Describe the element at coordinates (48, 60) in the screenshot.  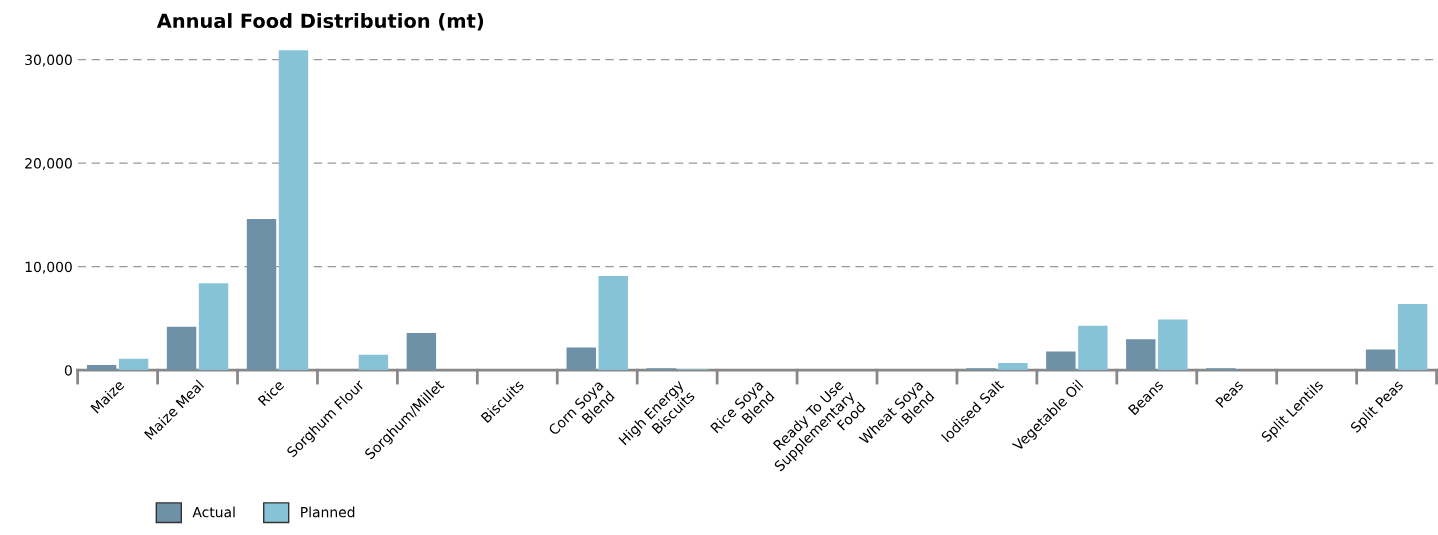
I see `y-tick-label: 30,000` at that location.